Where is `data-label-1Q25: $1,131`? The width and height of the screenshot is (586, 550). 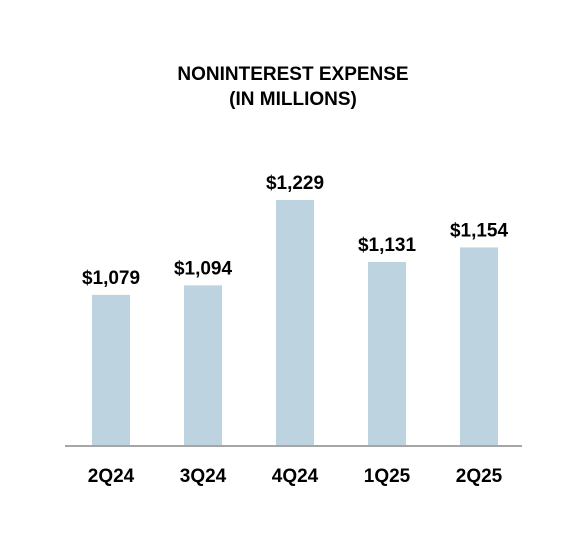
data-label-1Q25: $1,131 is located at coordinates (387, 245).